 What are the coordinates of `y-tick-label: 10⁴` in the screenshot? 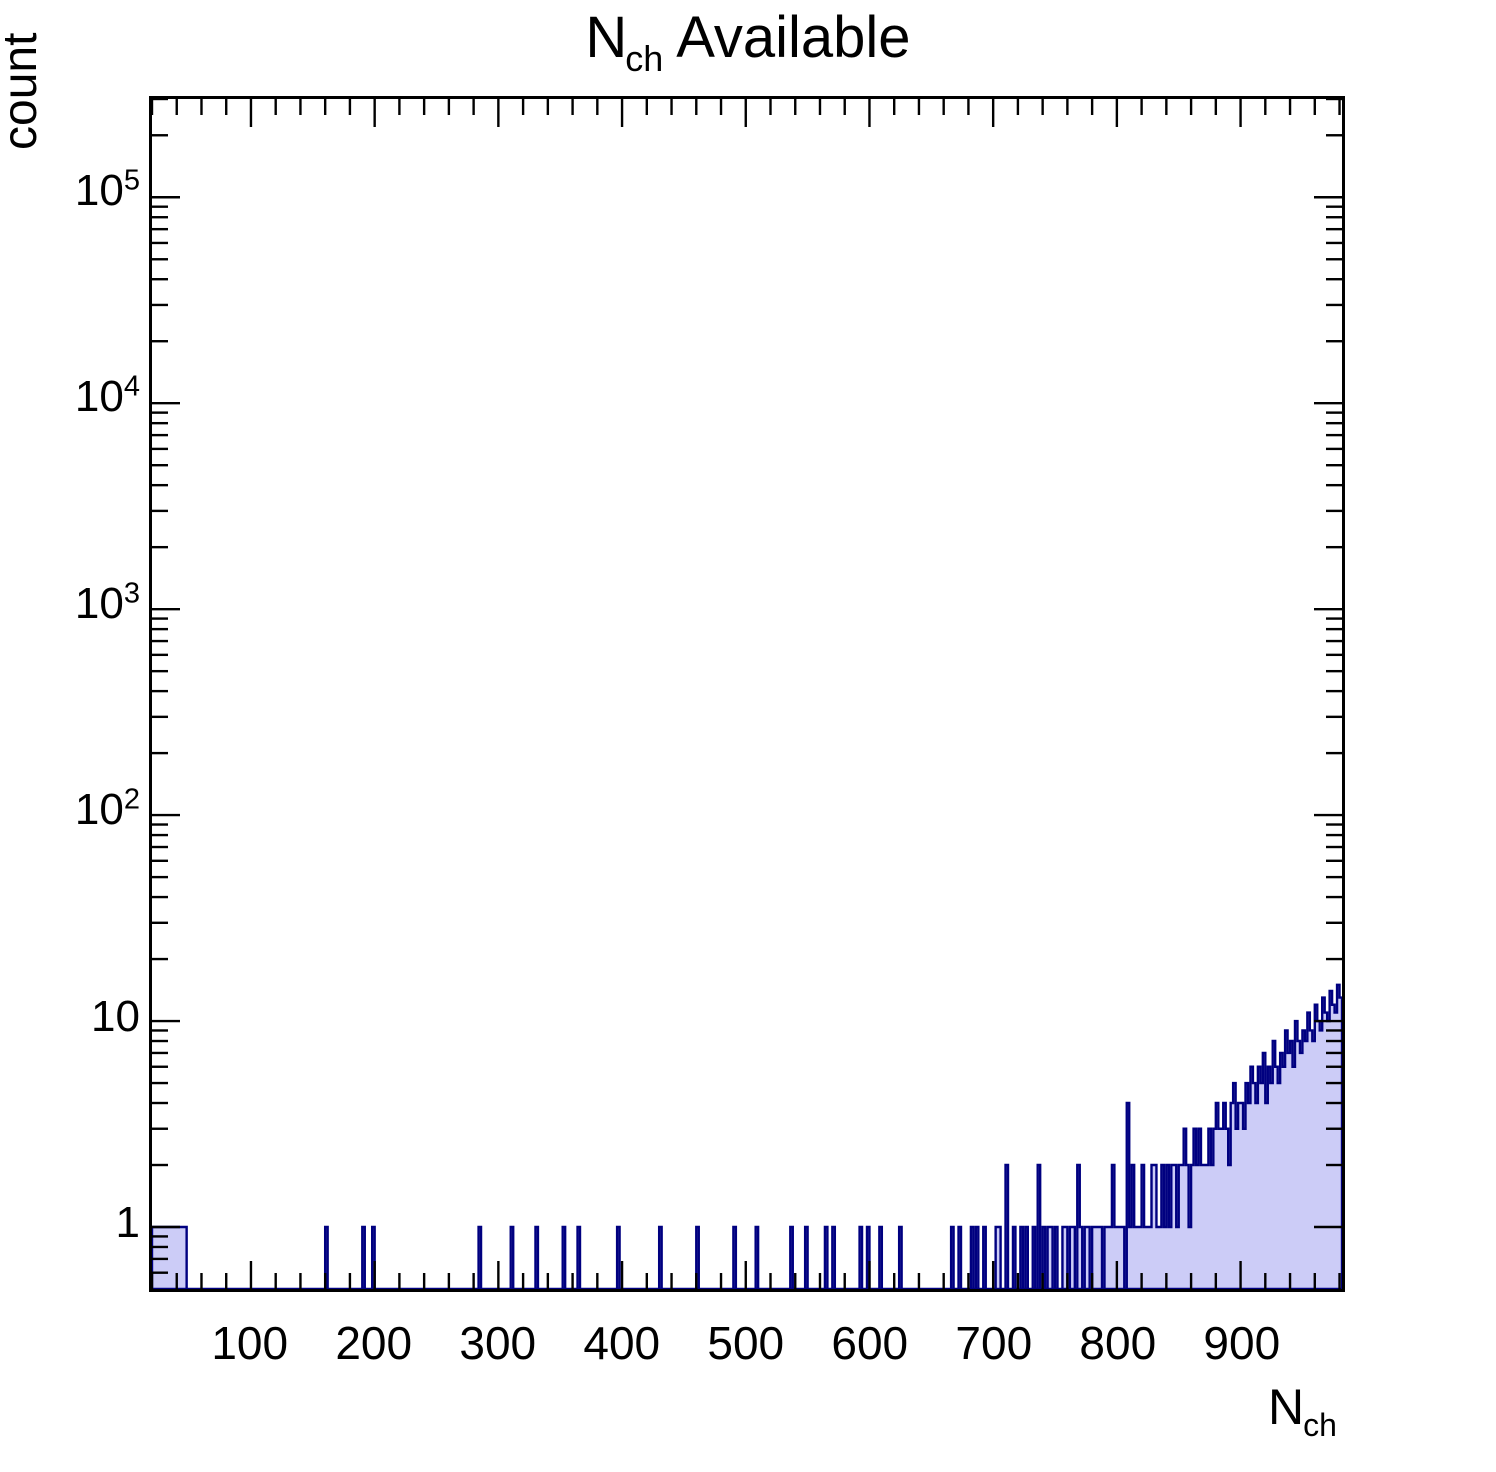 It's located at (107, 396).